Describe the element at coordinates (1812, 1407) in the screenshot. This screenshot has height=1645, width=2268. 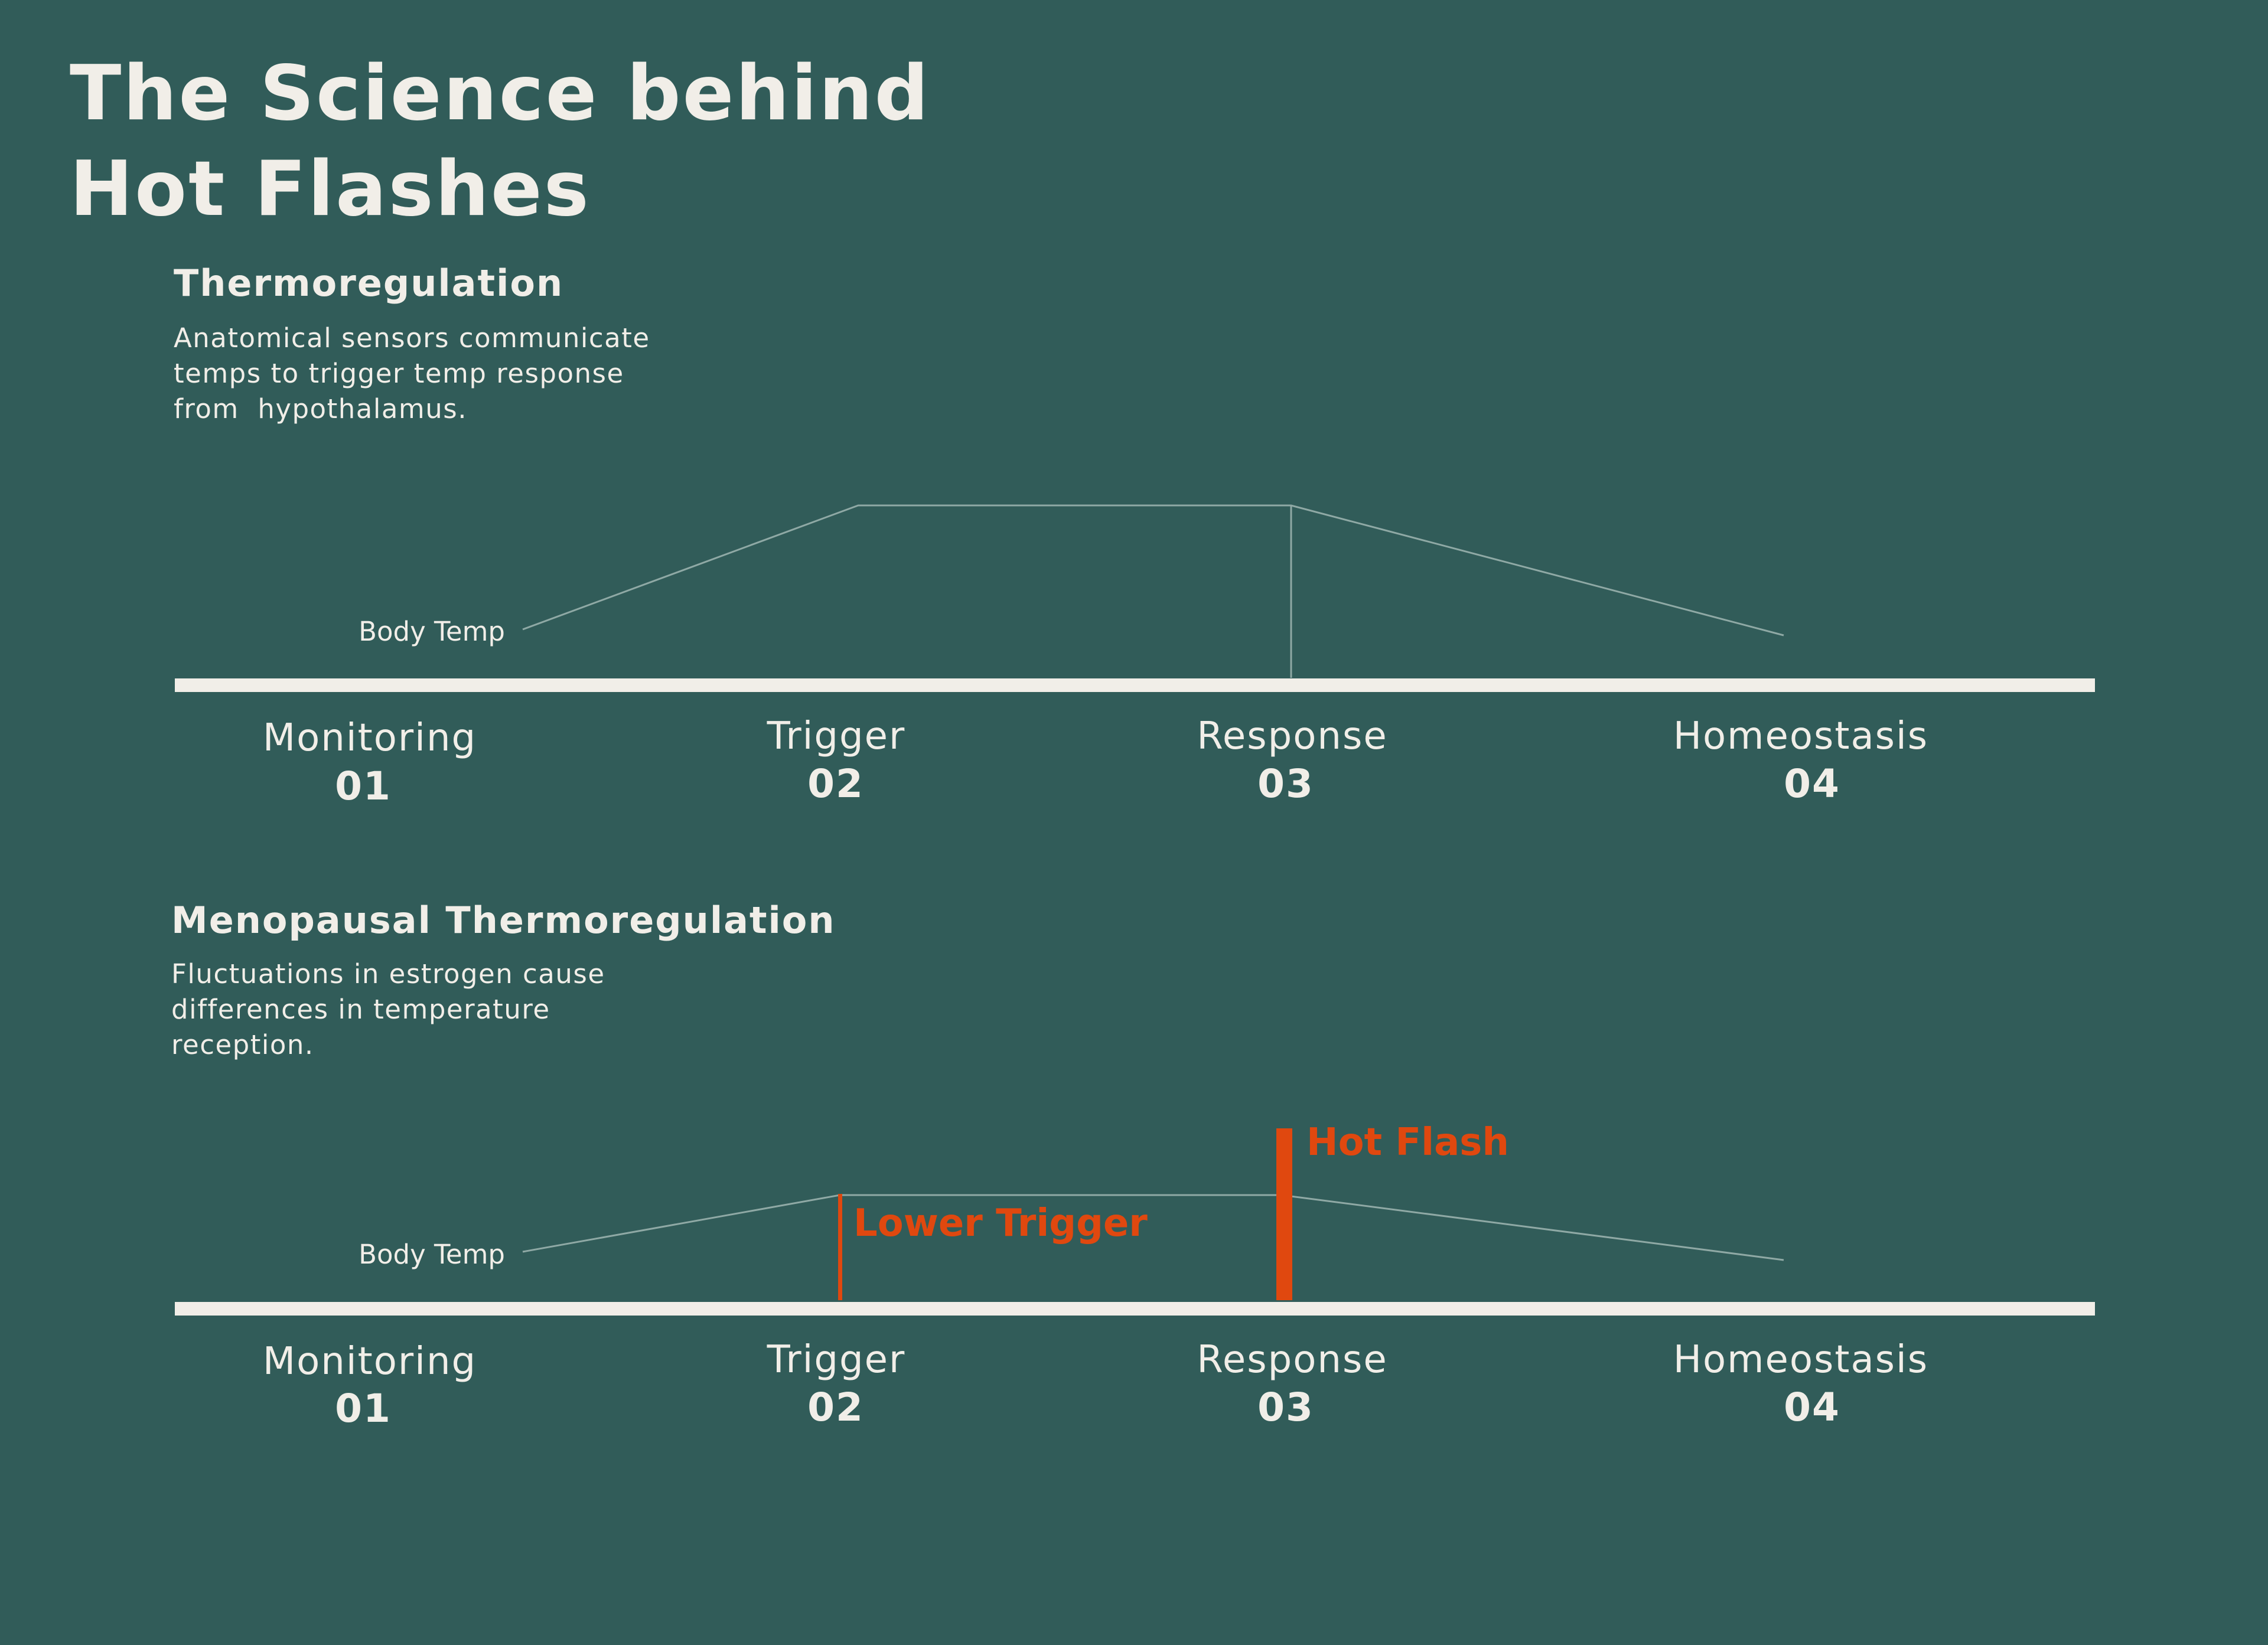
I see `menopausal-stage-homeostasis-number: 04` at that location.